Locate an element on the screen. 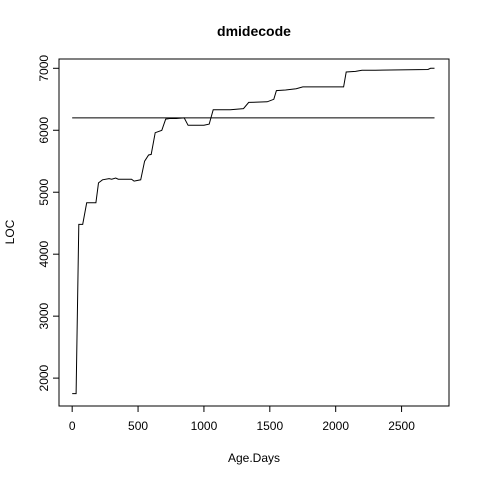 The height and width of the screenshot is (480, 480). y-tick-label: 4000 is located at coordinates (44, 254).